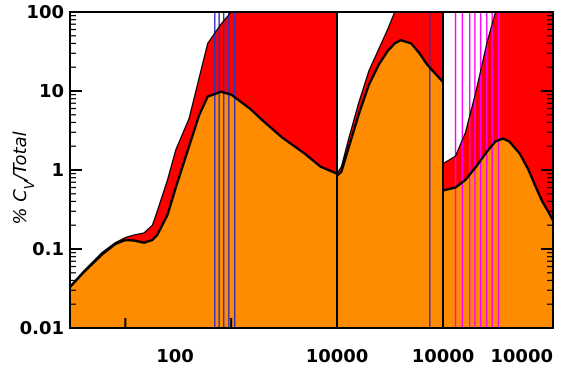  Describe the element at coordinates (338, 342) in the screenshot. I see `x-axis: 100 10000 10000 10000` at that location.